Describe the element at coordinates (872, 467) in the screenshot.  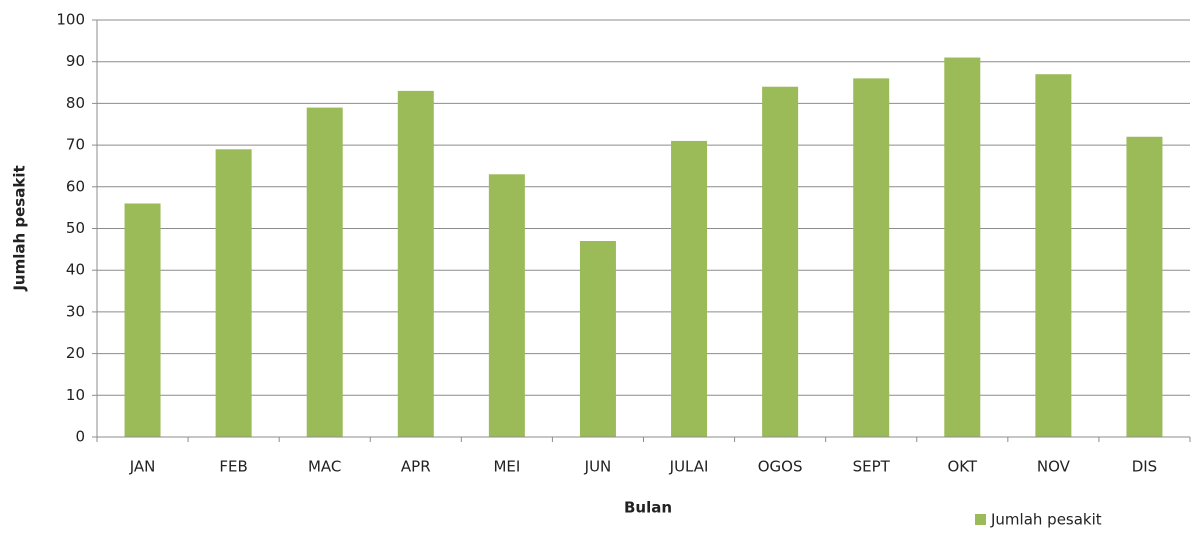
I see `x-tick-label: SEPT` at that location.